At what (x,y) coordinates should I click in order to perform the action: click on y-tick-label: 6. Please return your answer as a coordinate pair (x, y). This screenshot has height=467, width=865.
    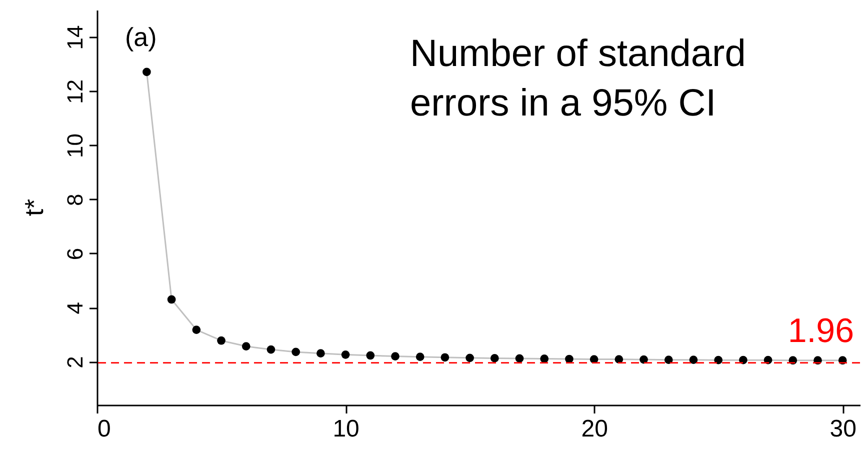
    Looking at the image, I should click on (75, 254).